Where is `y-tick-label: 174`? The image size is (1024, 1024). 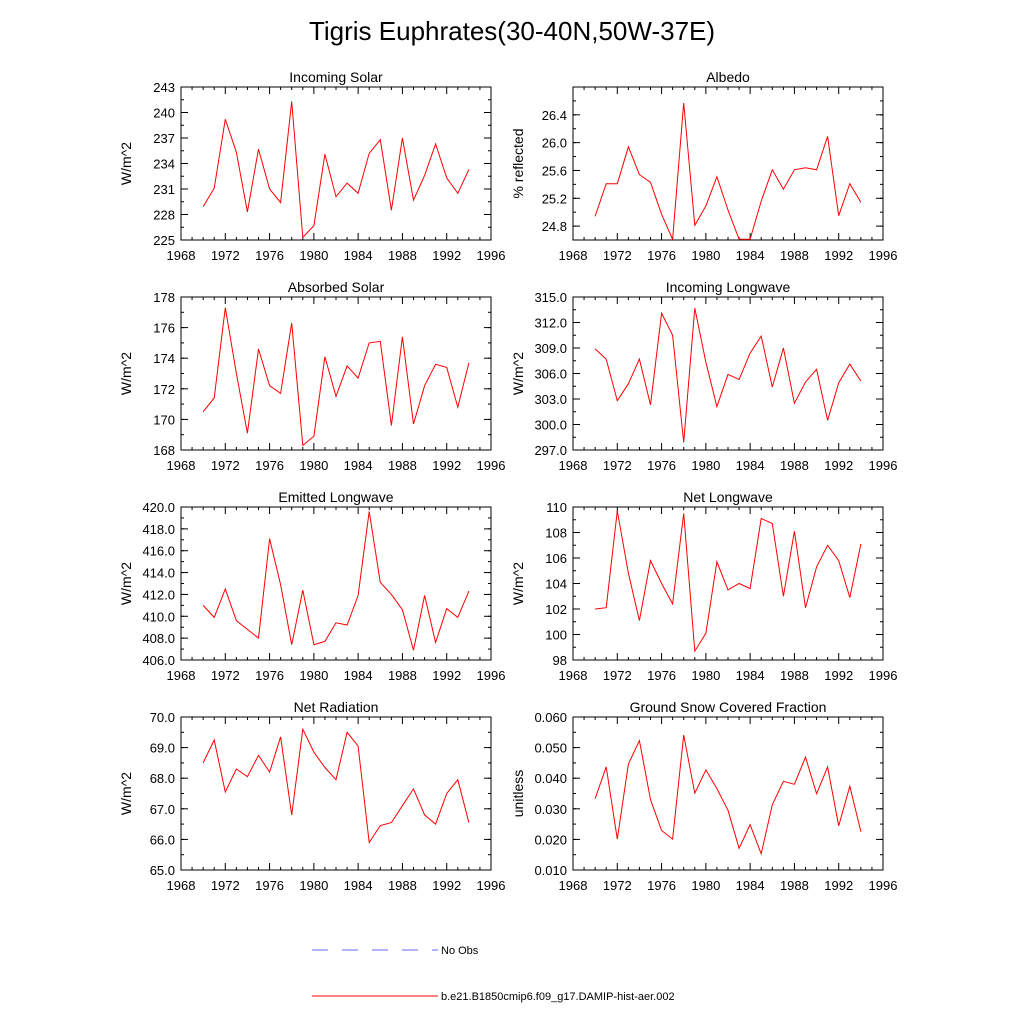
y-tick-label: 174 is located at coordinates (164, 358).